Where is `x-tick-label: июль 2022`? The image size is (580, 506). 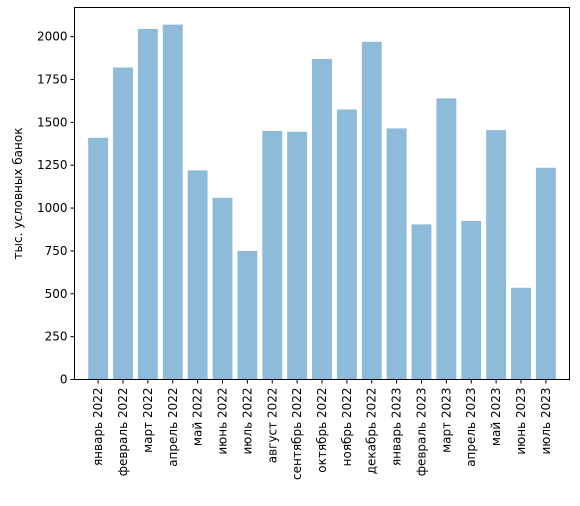 x-tick-label: июль 2022 is located at coordinates (247, 421).